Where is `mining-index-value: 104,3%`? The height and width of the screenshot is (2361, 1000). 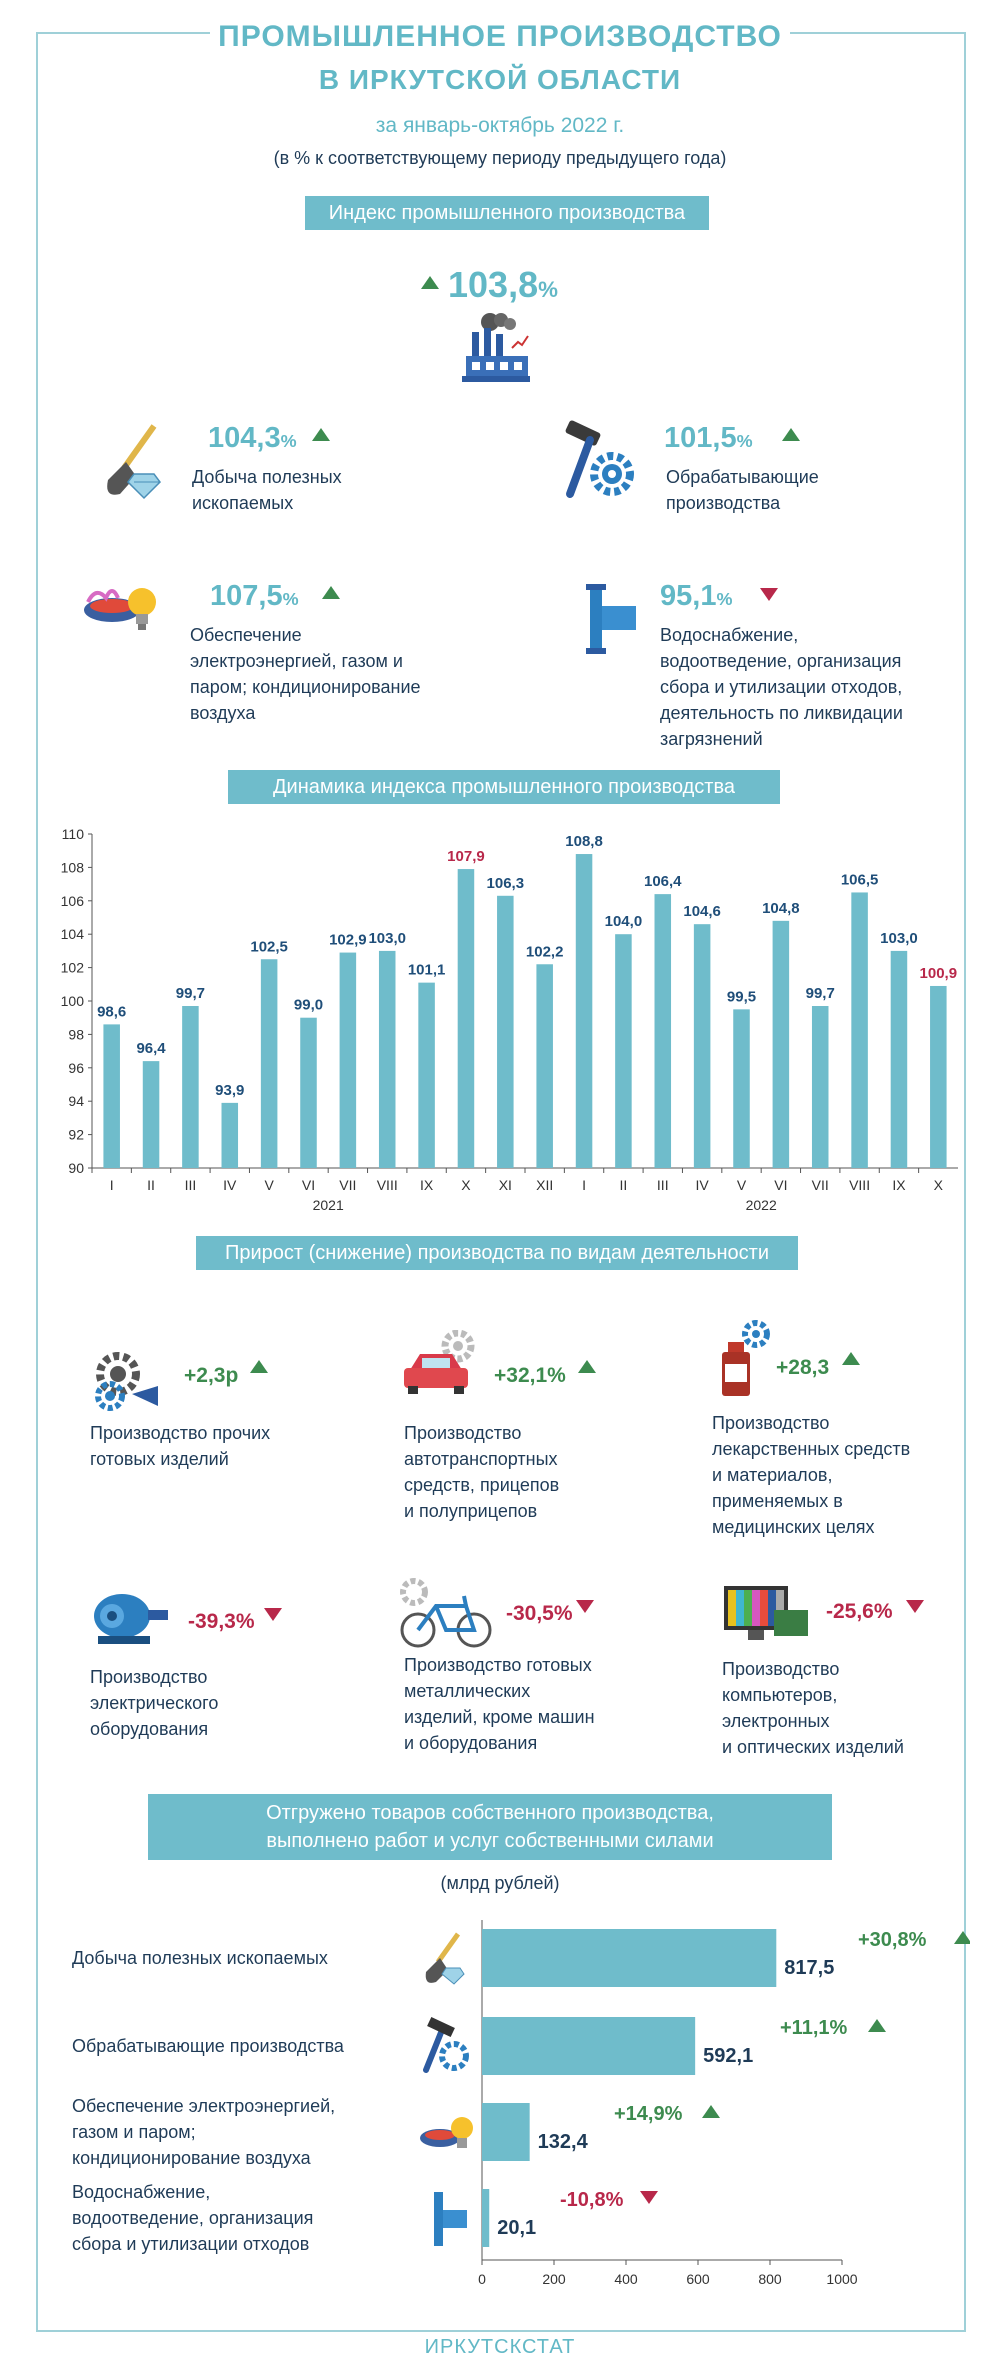
mining-index-value: 104,3% is located at coordinates (252, 438).